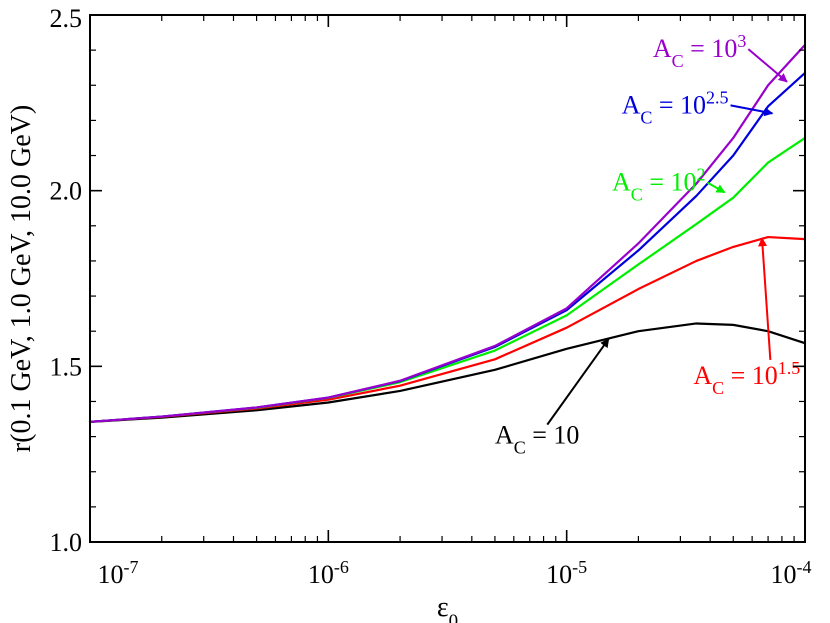 The image size is (830, 623). I want to click on annotation-label-exponent: 2.5, so click(717, 97).